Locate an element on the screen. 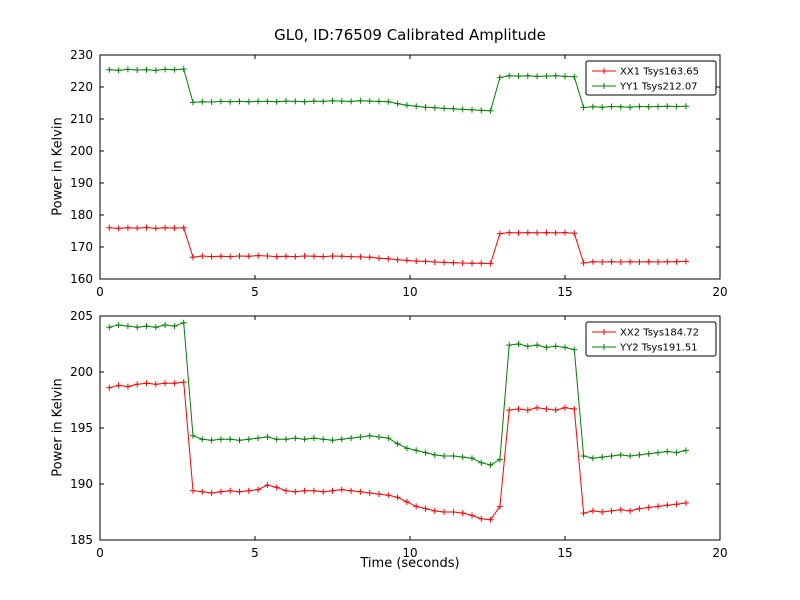 Image resolution: width=800 pixels, height=600 pixels. legend-label: XX2 Tsys184.72 is located at coordinates (659, 333).